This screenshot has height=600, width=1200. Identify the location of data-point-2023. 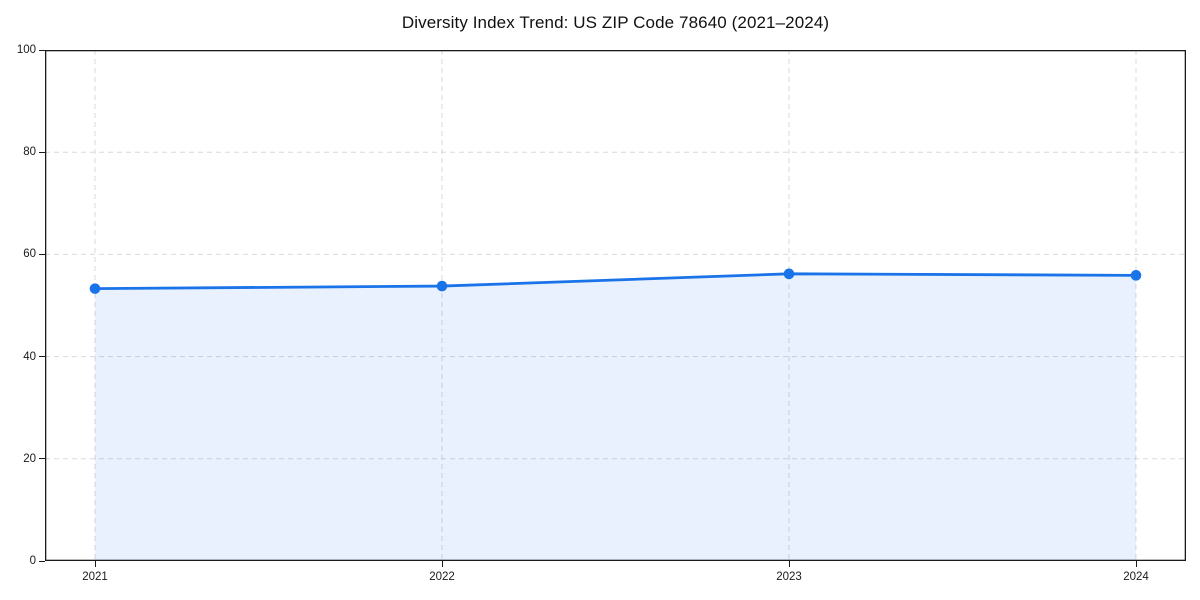
(789, 274).